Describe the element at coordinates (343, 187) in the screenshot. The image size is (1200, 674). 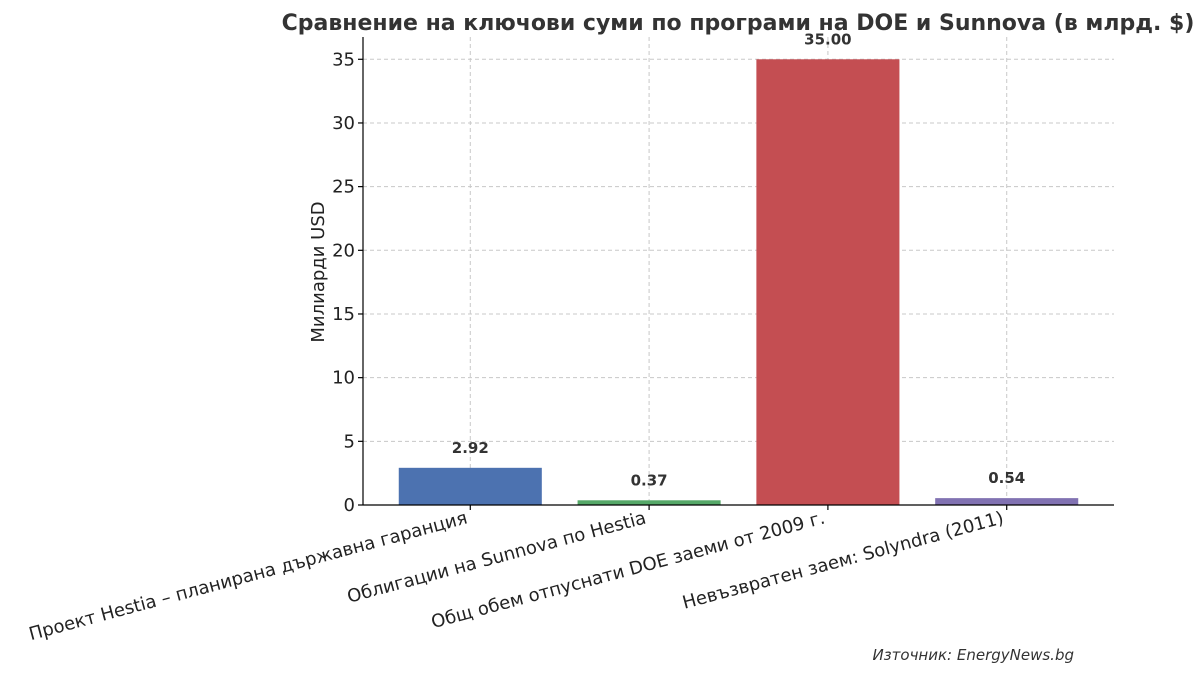
I see `y-tick-label: 25` at that location.